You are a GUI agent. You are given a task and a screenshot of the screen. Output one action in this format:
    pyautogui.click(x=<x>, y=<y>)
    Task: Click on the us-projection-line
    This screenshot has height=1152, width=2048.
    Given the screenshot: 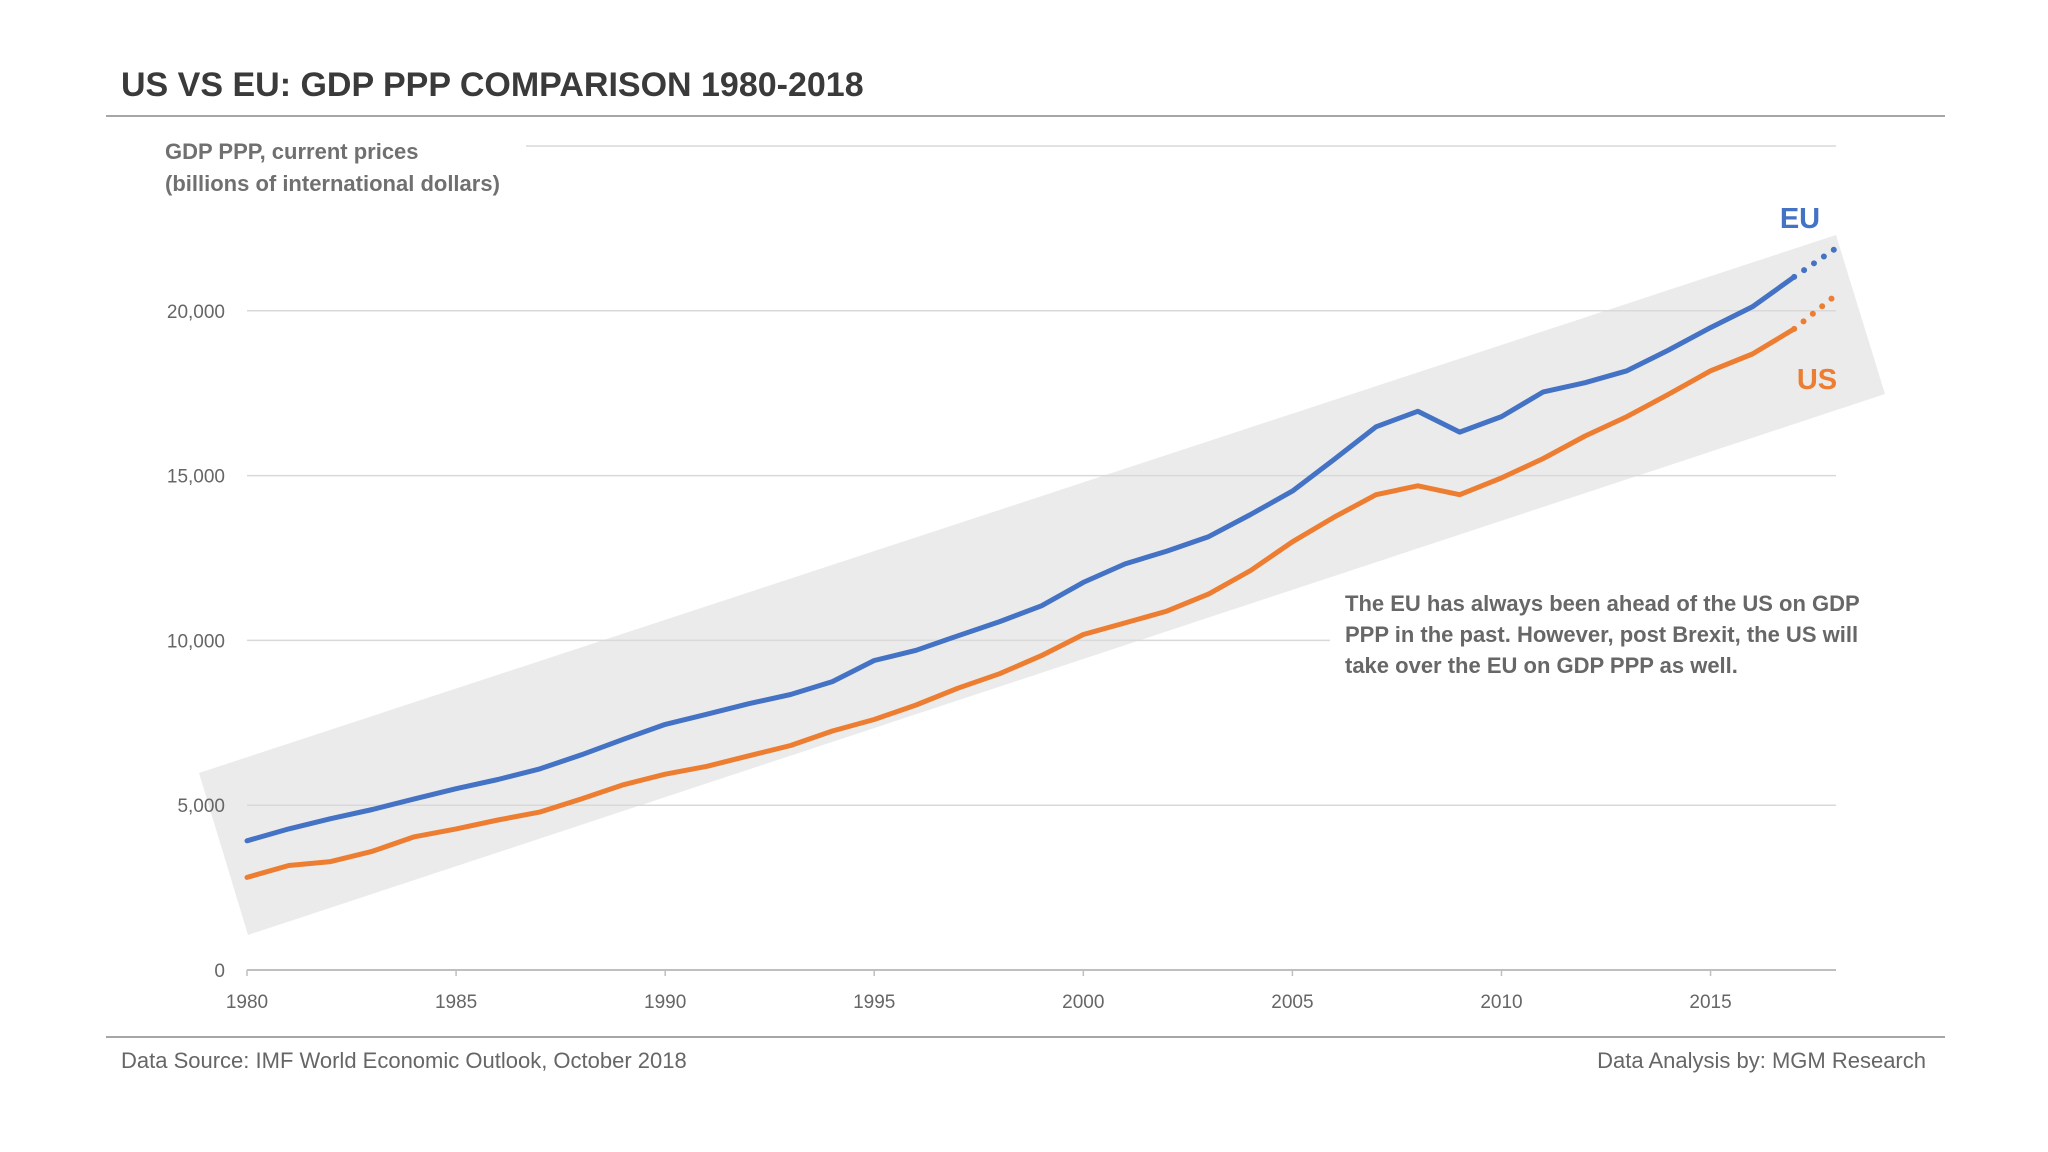 What is the action you would take?
    pyautogui.click(x=1815, y=312)
    